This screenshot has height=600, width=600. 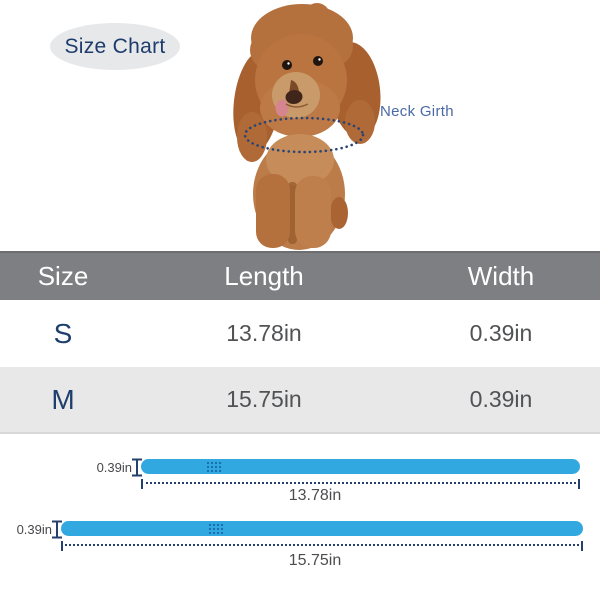 I want to click on row-m-length: 15.75in, so click(x=264, y=399).